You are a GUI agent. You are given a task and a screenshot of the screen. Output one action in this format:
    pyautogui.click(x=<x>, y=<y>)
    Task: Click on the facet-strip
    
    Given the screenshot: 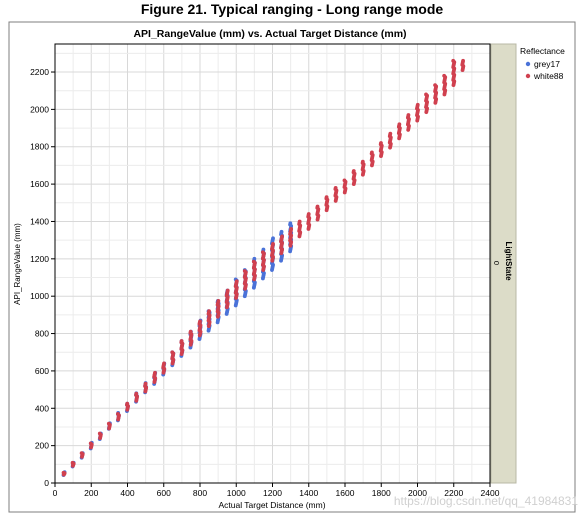 What is the action you would take?
    pyautogui.click(x=503, y=263)
    